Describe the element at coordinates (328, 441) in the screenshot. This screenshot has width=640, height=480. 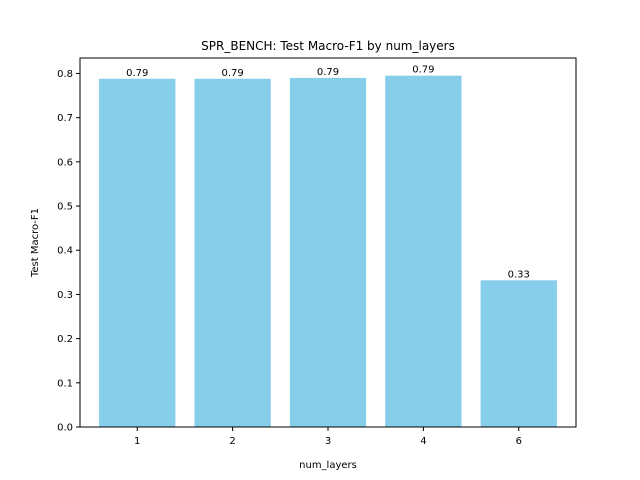
I see `x-tick-label-3: 3` at that location.